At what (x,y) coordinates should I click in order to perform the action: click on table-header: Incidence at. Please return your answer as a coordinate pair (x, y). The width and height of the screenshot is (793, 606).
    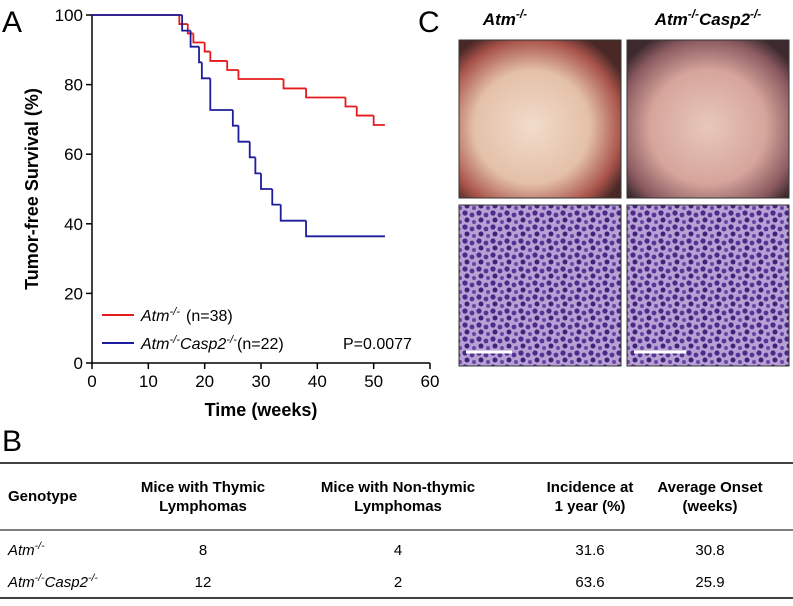
    Looking at the image, I should click on (590, 487).